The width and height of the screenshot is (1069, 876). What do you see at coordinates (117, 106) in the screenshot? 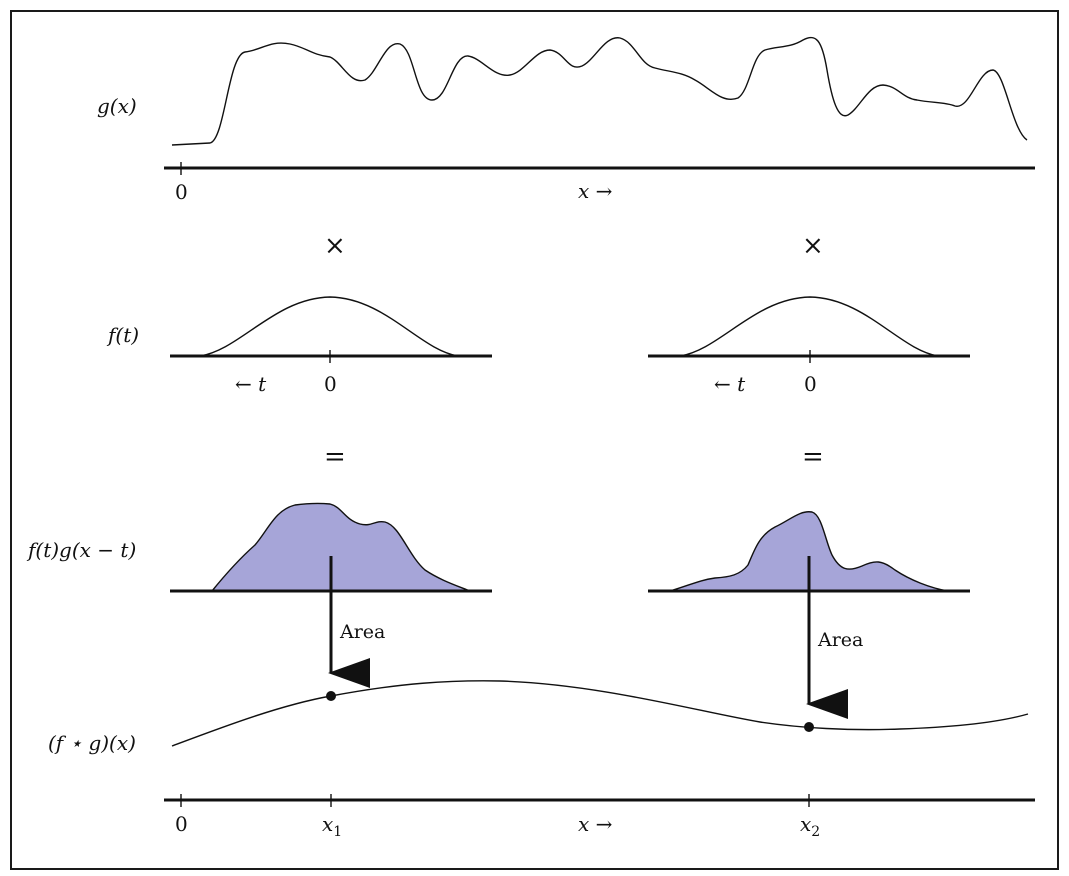
I see `g-label: g(x)` at bounding box center [117, 106].